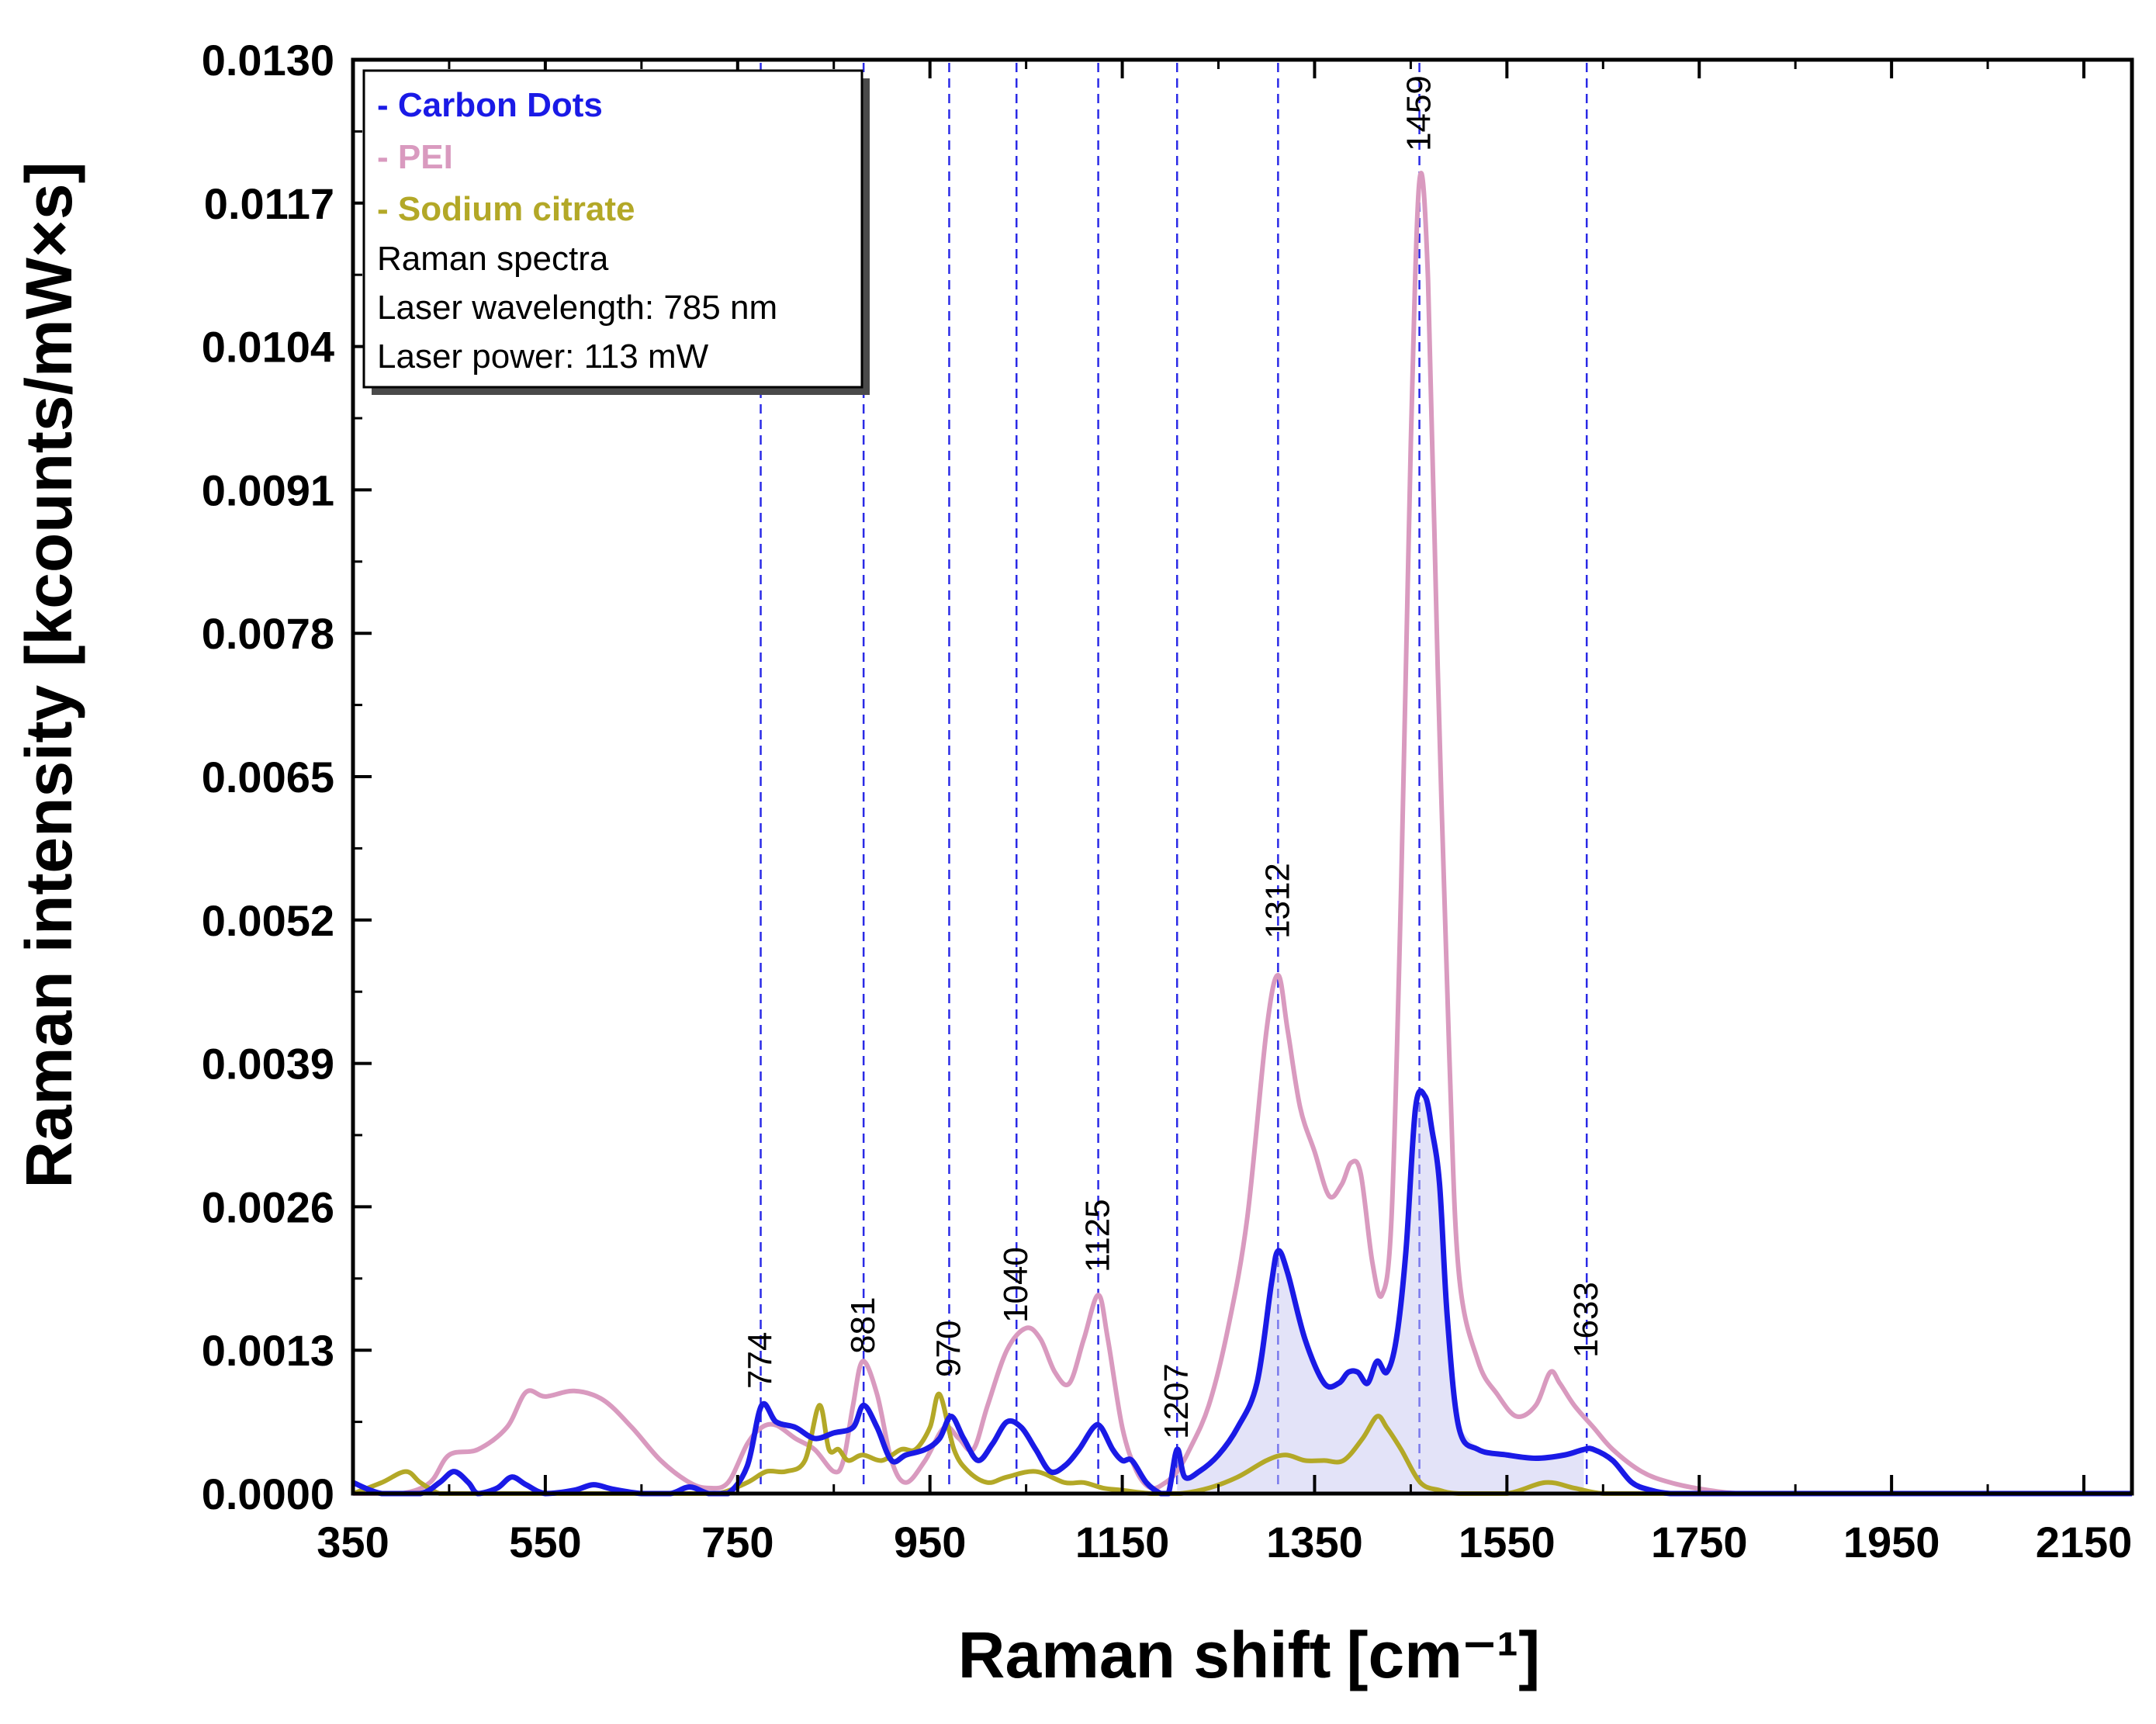 The image size is (2156, 1724). Describe the element at coordinates (1419, 113) in the screenshot. I see `peak-label-1459: 1459` at that location.